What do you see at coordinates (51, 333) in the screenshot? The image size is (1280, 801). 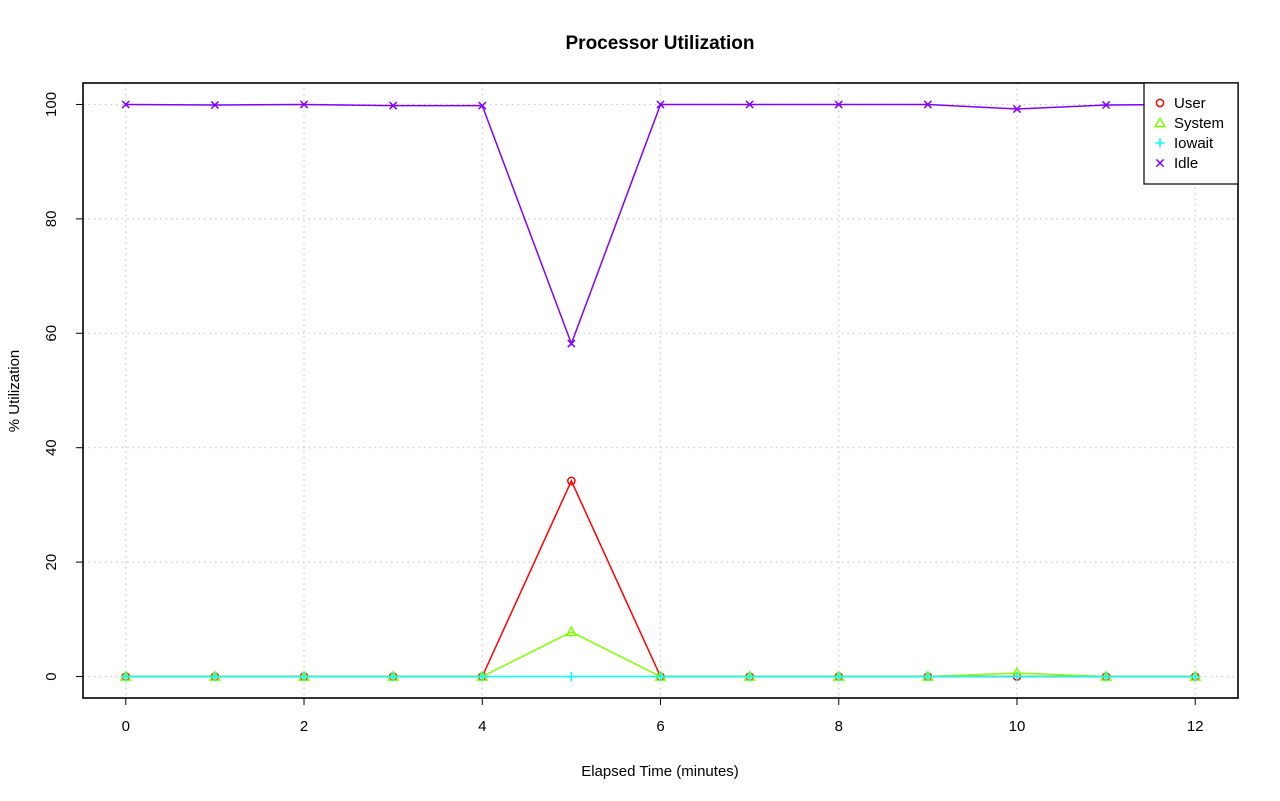 I see `y-tick-label: 60` at bounding box center [51, 333].